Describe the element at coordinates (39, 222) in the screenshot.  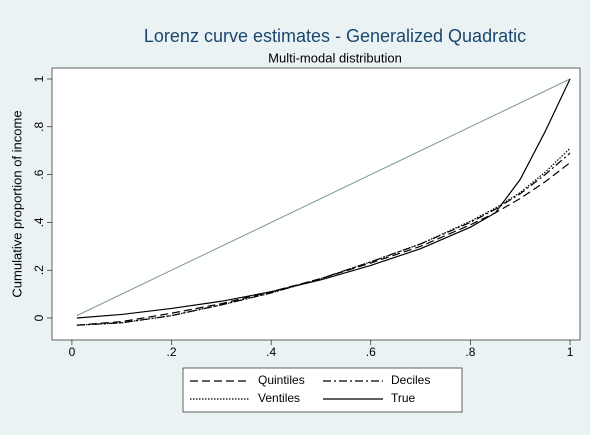
I see `y-tick-label: .4` at that location.